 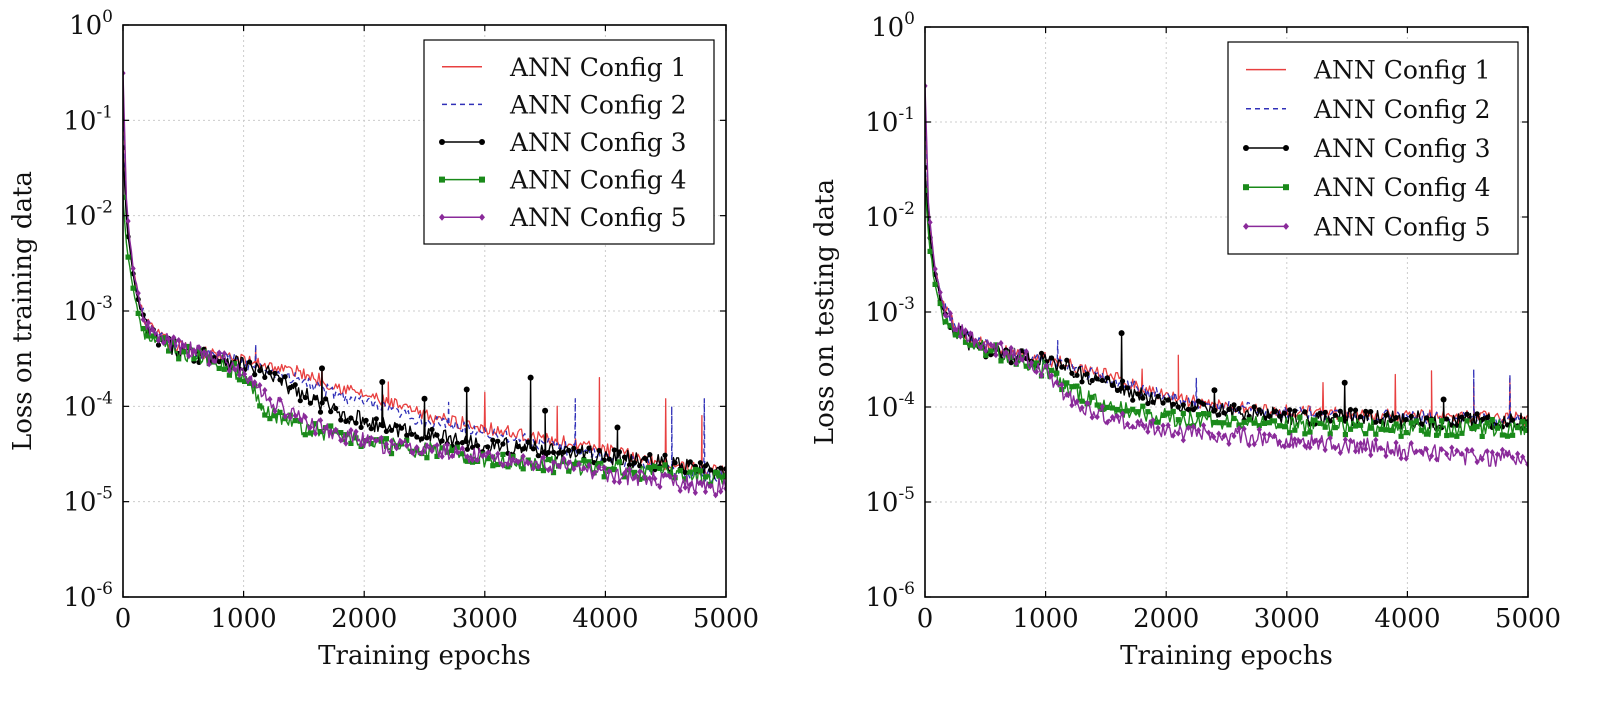 What do you see at coordinates (1402, 187) in the screenshot?
I see `legend-label: ANN Config 4` at bounding box center [1402, 187].